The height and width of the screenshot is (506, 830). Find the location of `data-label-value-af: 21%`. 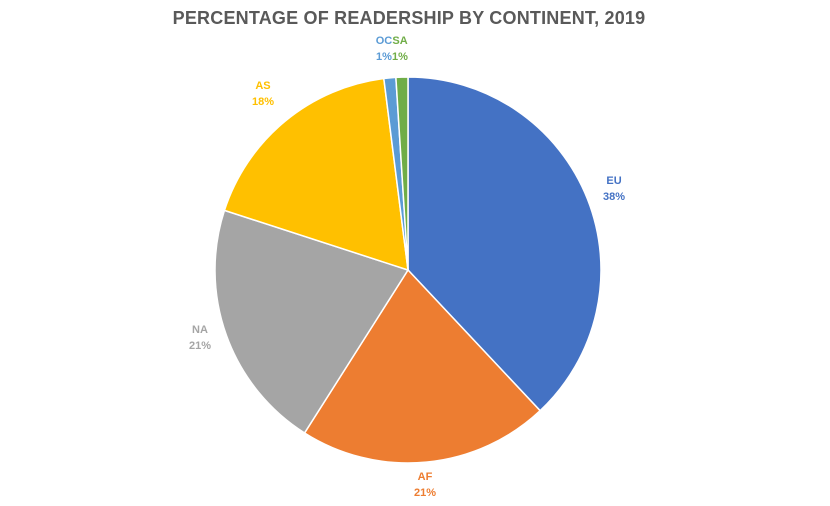

data-label-value-af: 21% is located at coordinates (425, 493).